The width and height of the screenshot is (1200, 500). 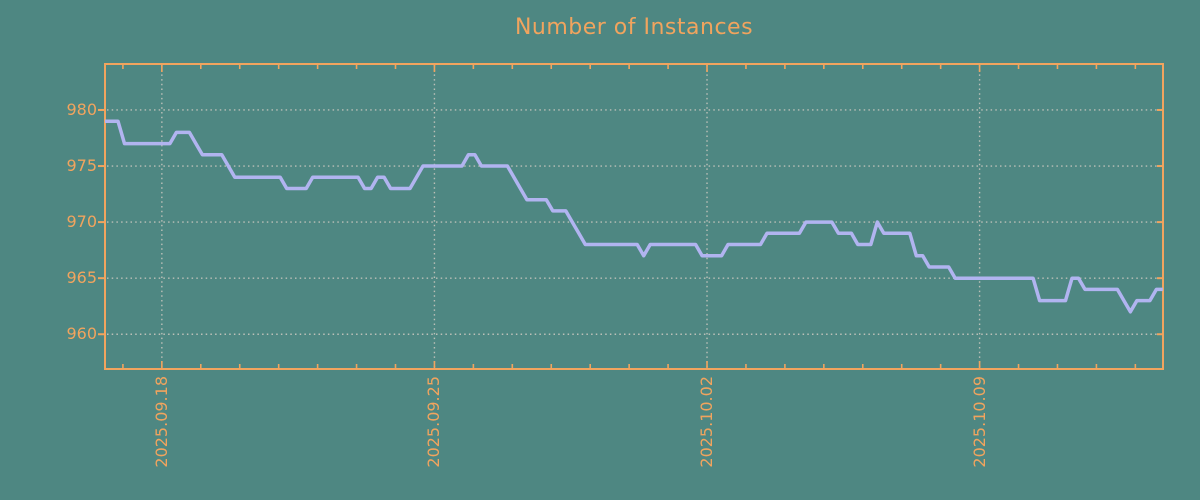 What do you see at coordinates (81, 278) in the screenshot?
I see `y-tick-label: 965` at bounding box center [81, 278].